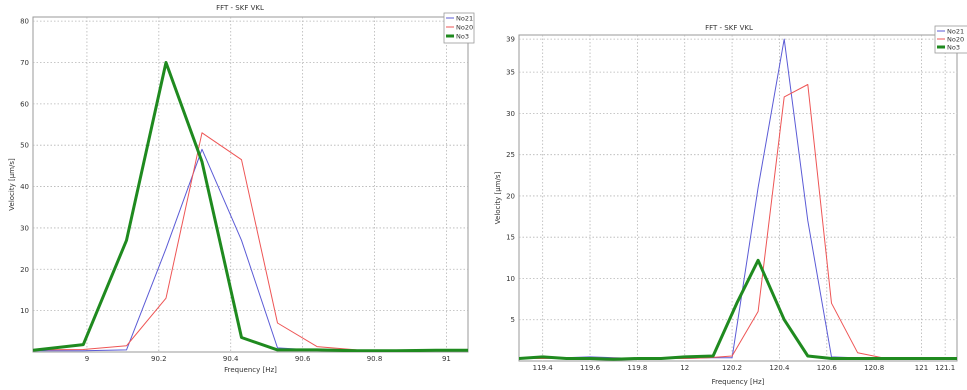 The height and width of the screenshot is (390, 967). What do you see at coordinates (510, 155) in the screenshot?
I see `y-tick-label: 25` at bounding box center [510, 155].